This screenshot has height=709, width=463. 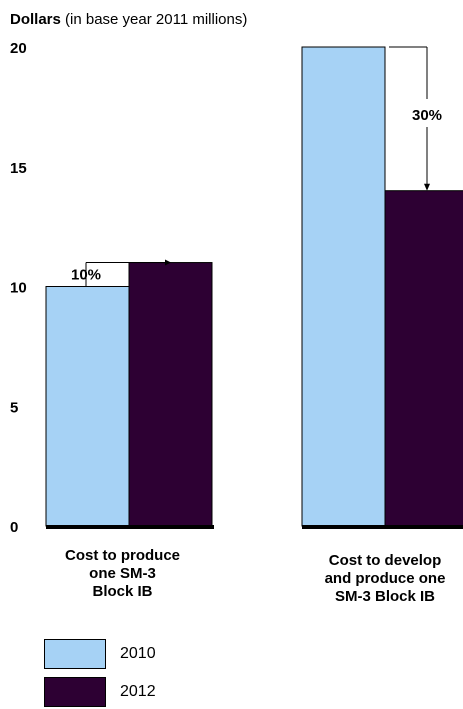 I want to click on y-tick-label-0: 0, so click(x=14, y=527).